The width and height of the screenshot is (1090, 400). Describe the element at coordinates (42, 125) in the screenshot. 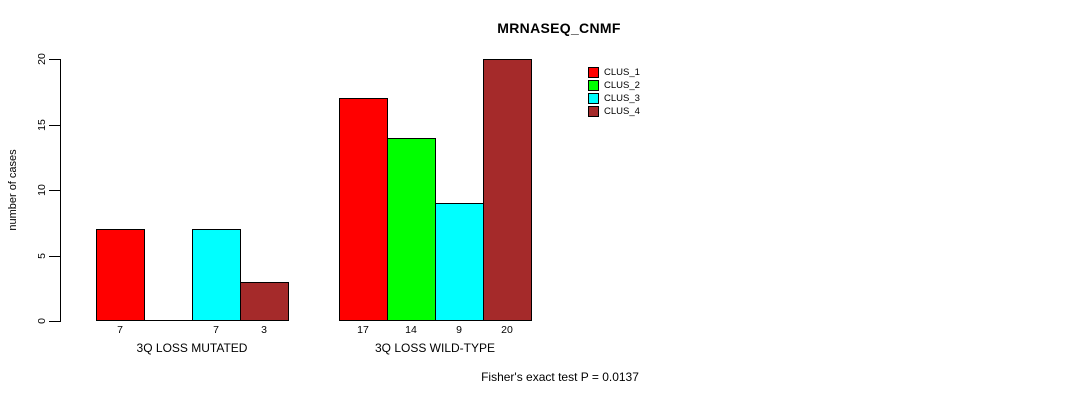

I see `y-axis-tick-label: 15` at that location.